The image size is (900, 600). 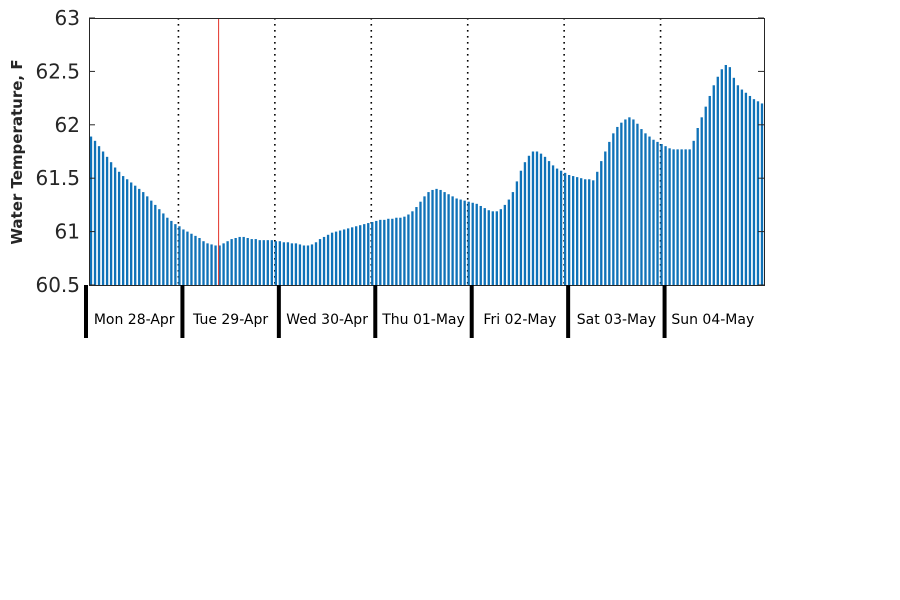 What do you see at coordinates (67, 125) in the screenshot?
I see `y-tick-label: 62` at bounding box center [67, 125].